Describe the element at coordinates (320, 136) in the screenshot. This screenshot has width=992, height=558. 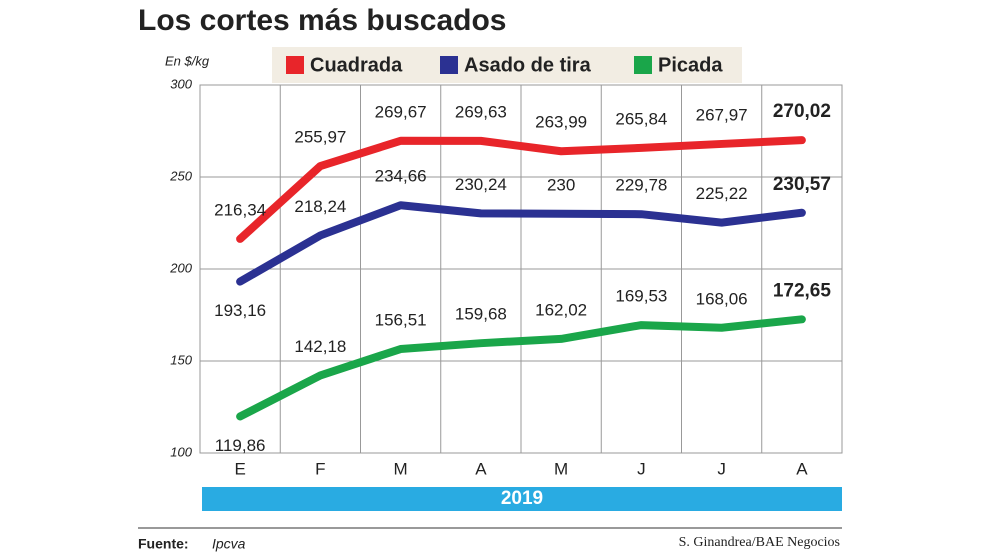
I see `data-label: 255,97` at that location.